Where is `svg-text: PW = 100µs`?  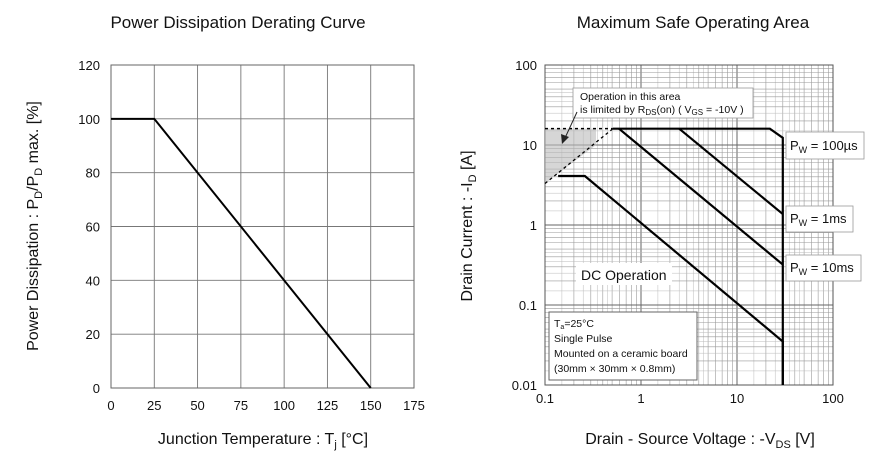
svg-text: PW = 100µs is located at coordinates (824, 146).